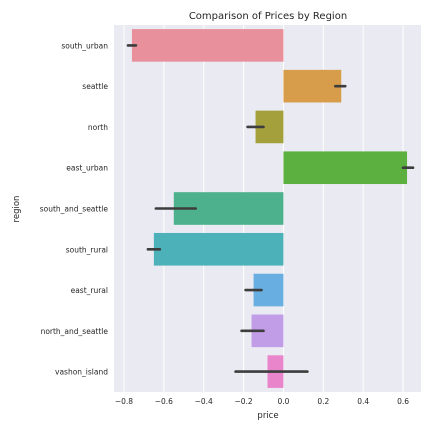  What do you see at coordinates (345, 168) in the screenshot?
I see `bar-east_urban` at bounding box center [345, 168].